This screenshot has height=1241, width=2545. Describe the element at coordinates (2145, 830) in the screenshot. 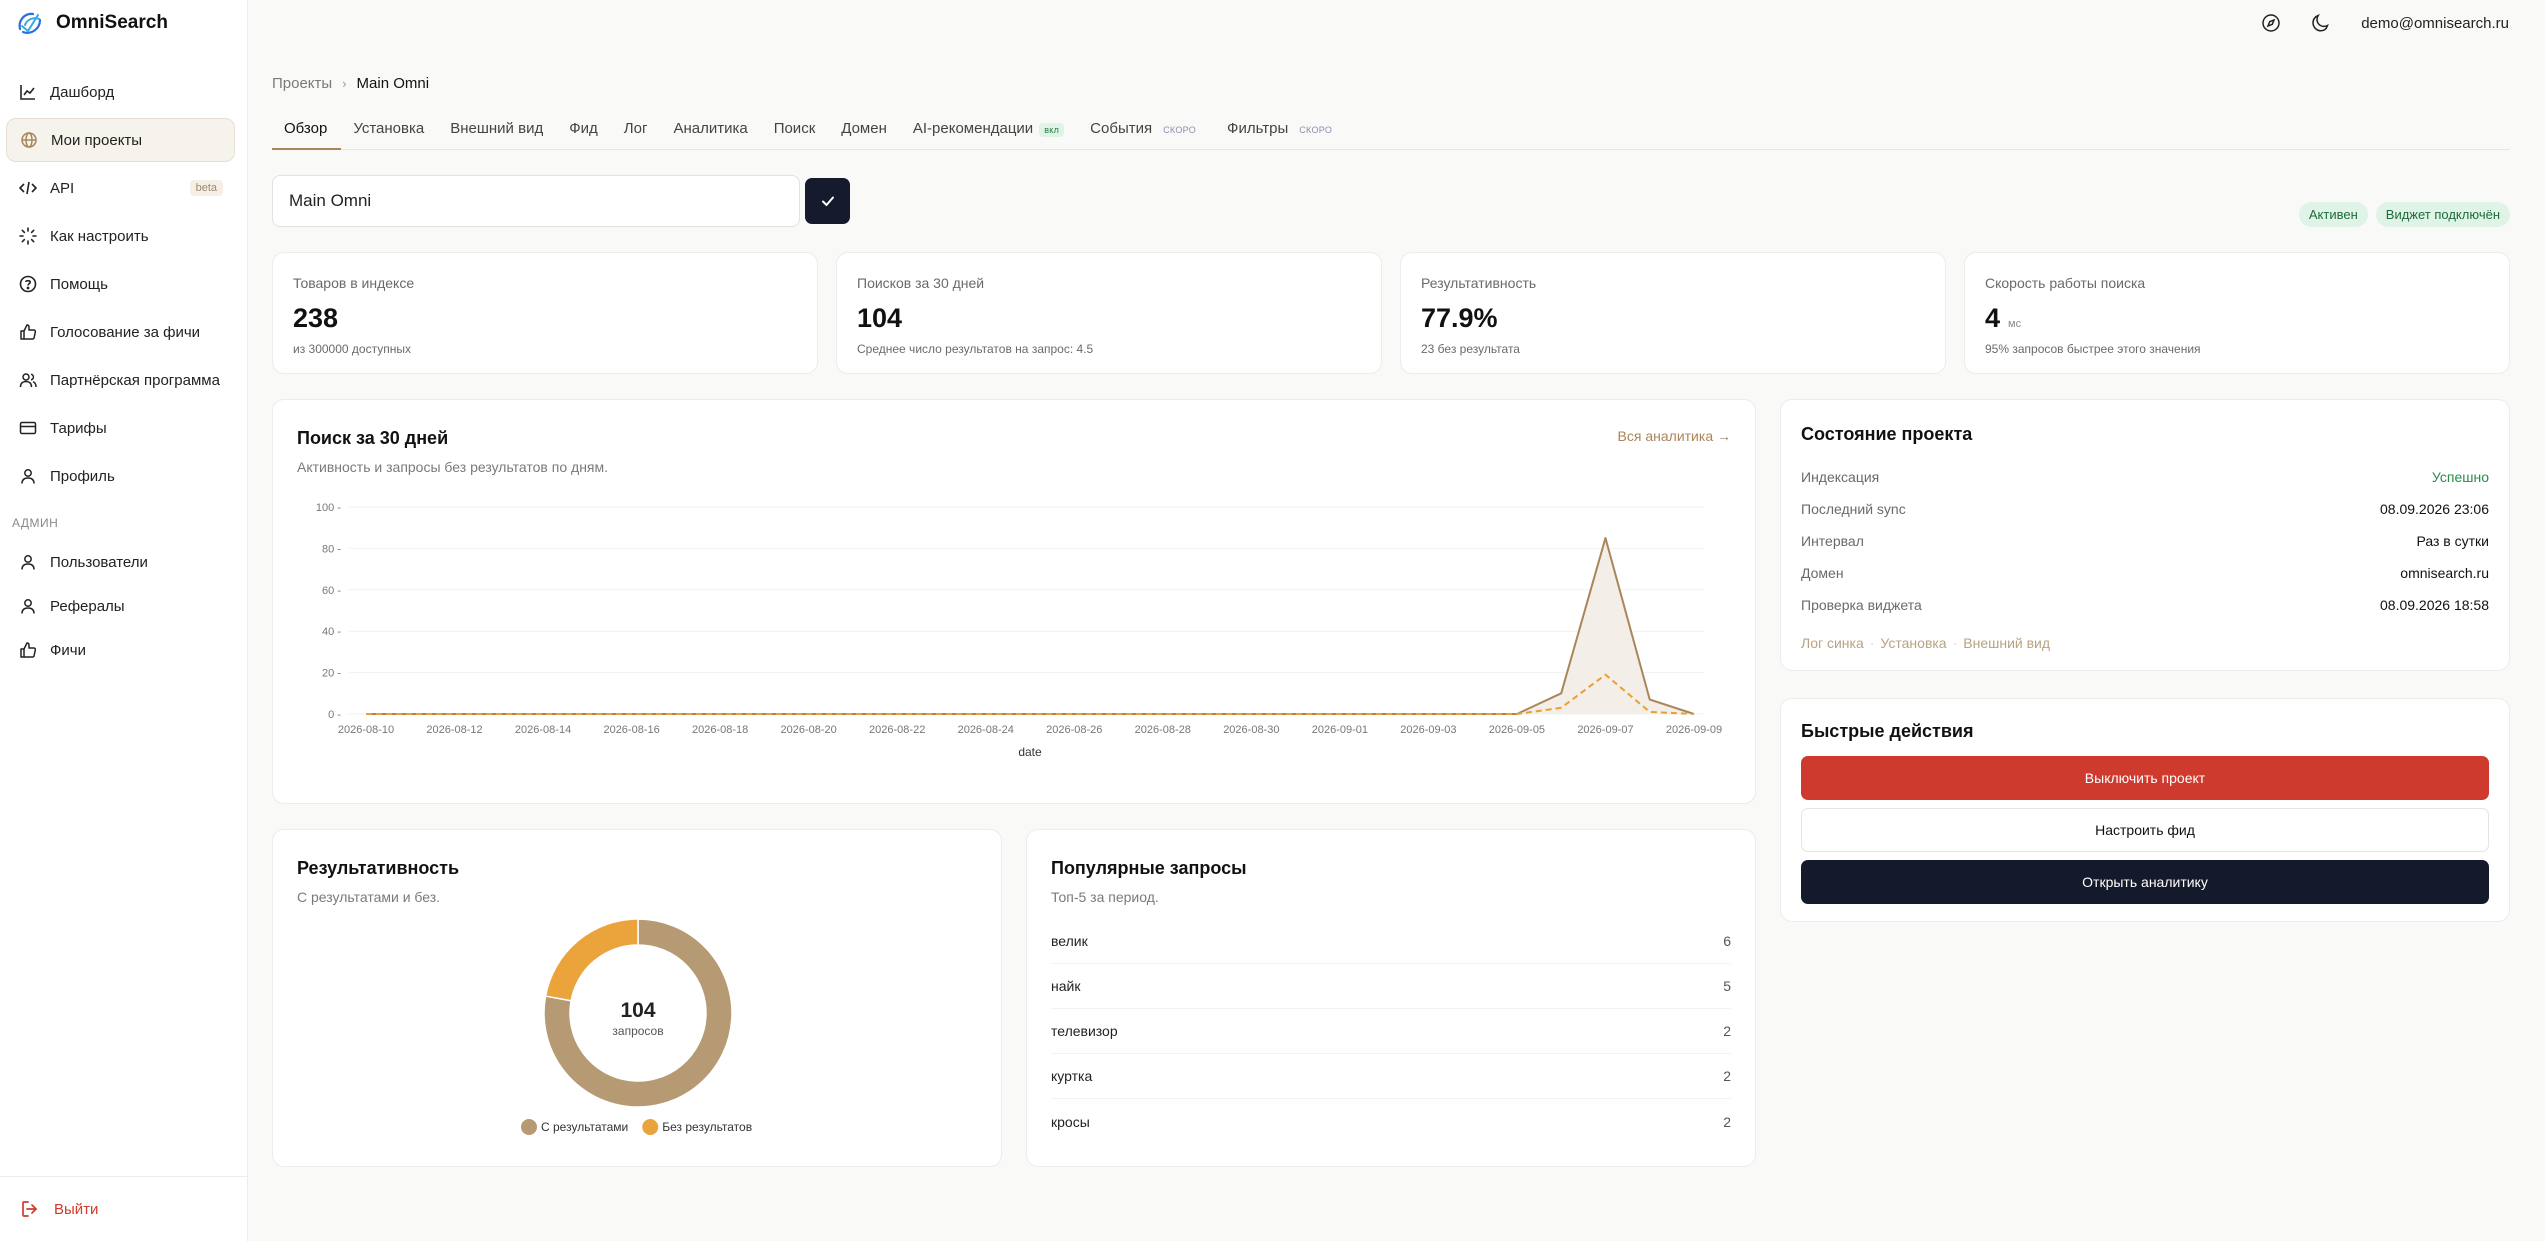

I see `configure-feed-button: Настроить фид` at that location.